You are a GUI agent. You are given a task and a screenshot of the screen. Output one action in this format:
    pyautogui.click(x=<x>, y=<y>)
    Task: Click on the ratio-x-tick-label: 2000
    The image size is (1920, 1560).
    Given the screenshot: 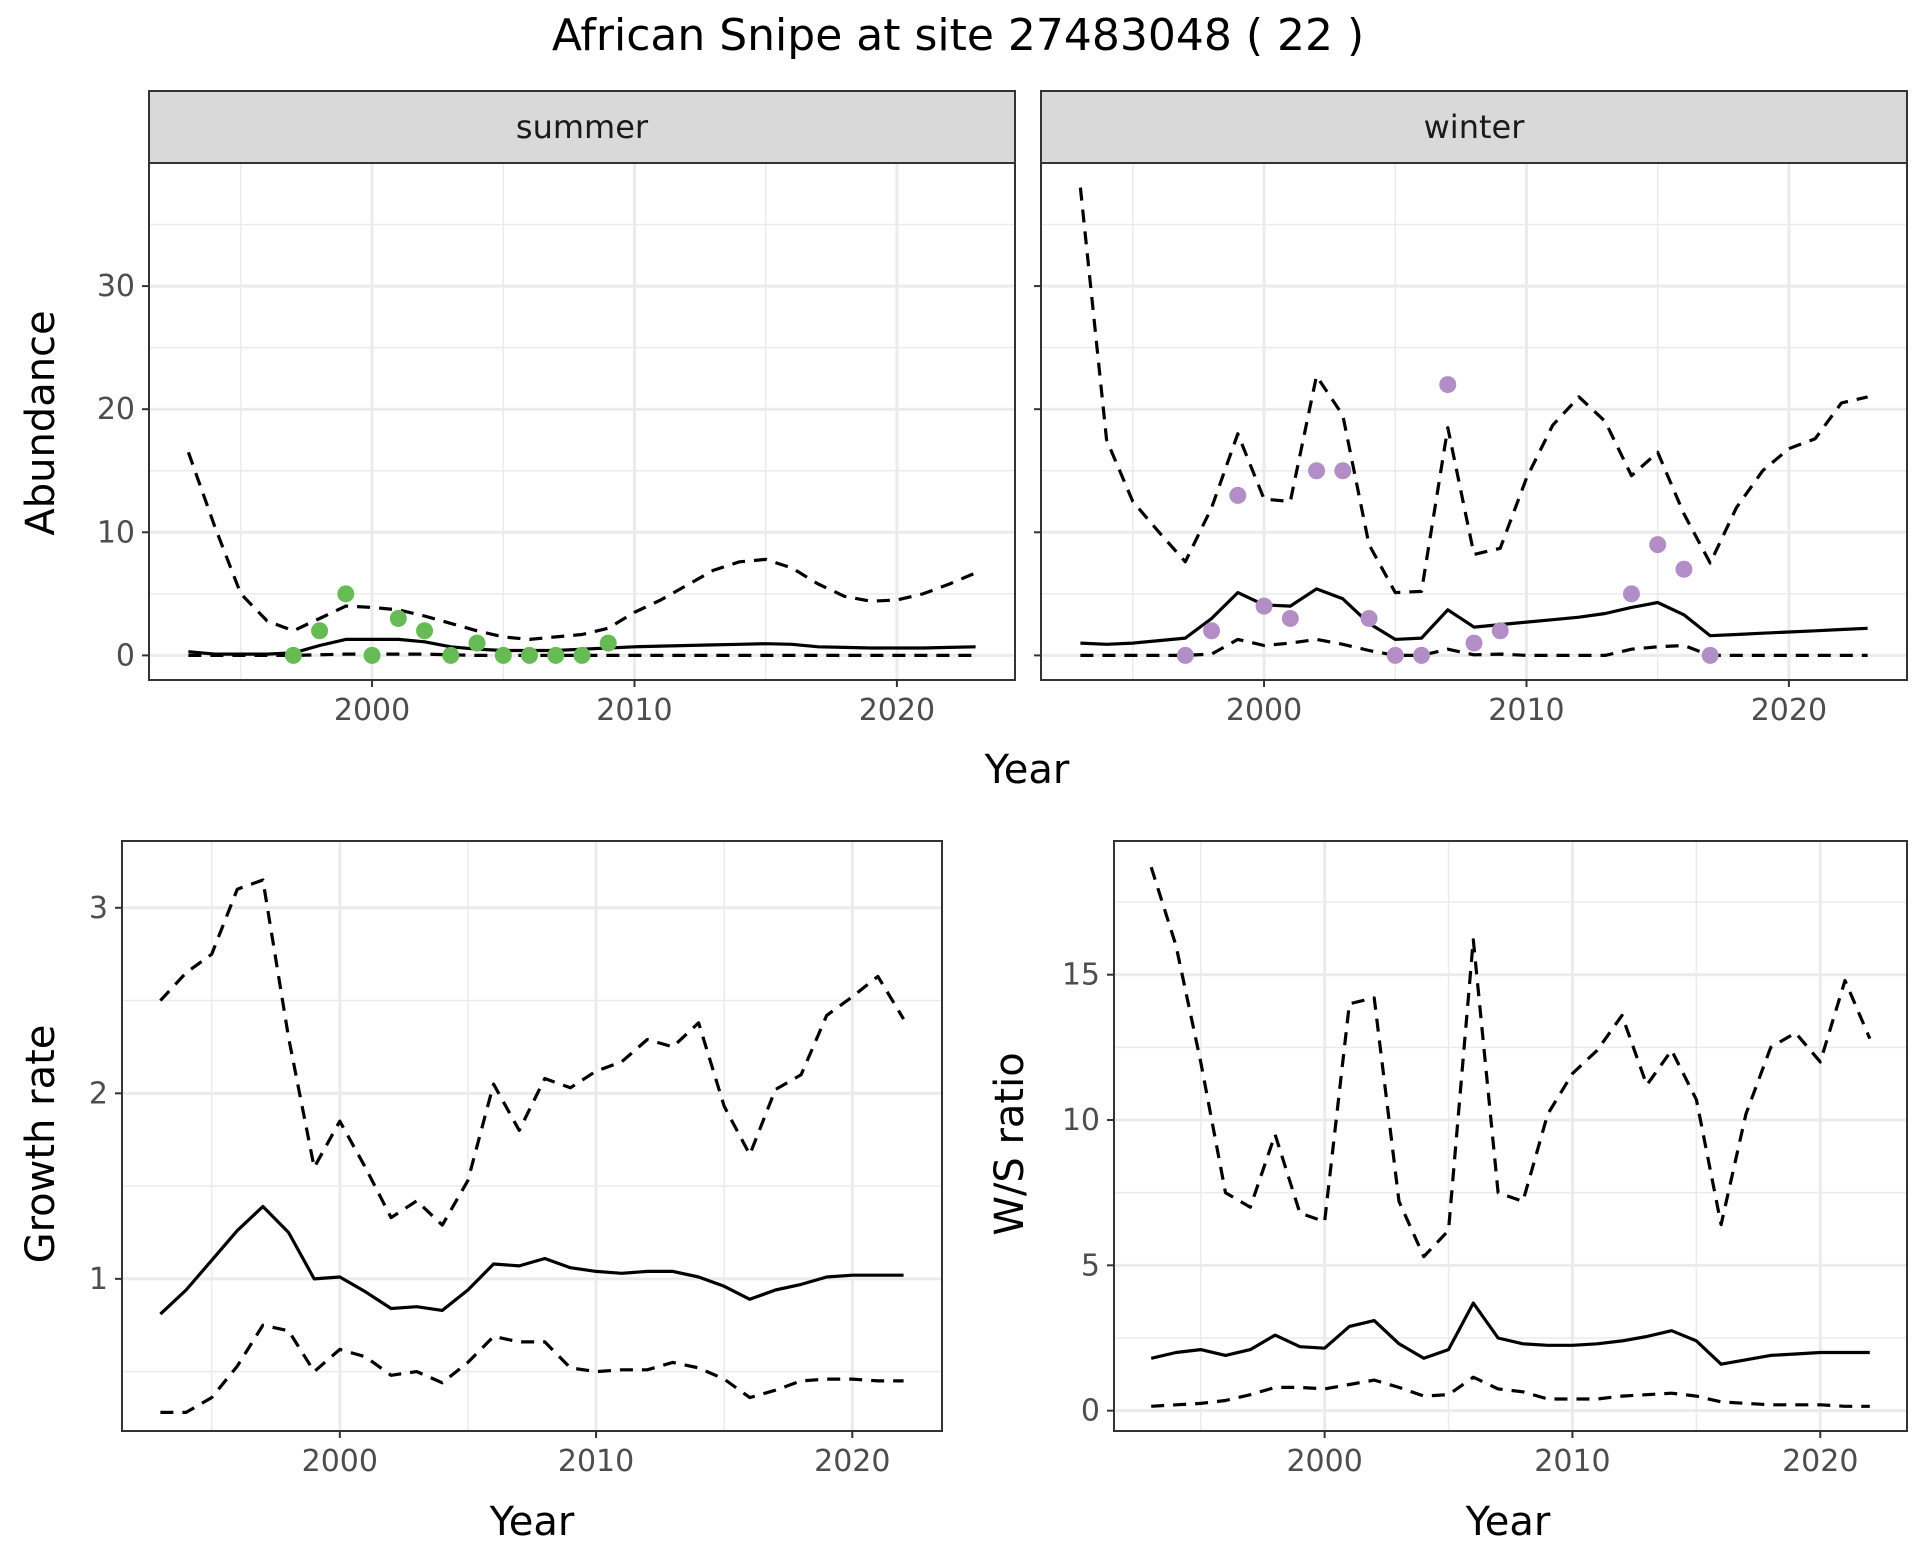 What is the action you would take?
    pyautogui.click(x=1324, y=1461)
    